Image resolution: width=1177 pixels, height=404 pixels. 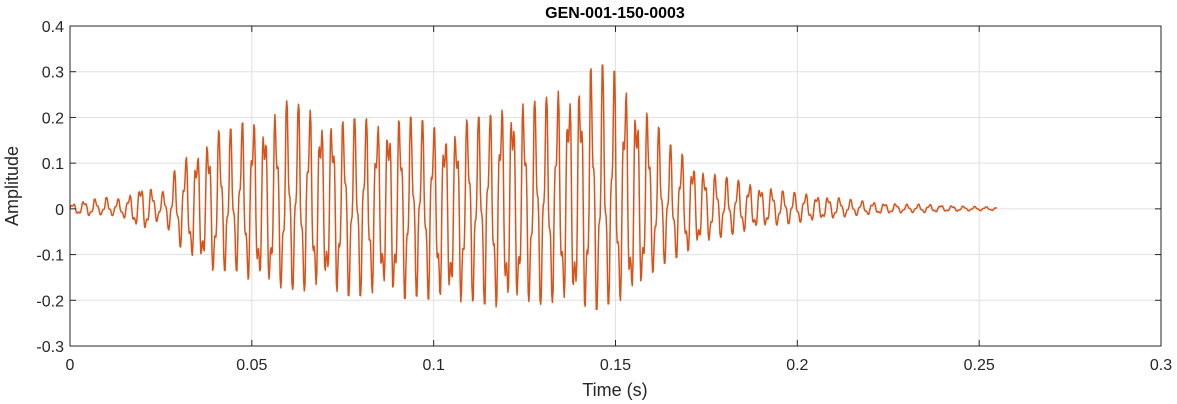 I want to click on x-tick-label: 0.15, so click(x=615, y=365).